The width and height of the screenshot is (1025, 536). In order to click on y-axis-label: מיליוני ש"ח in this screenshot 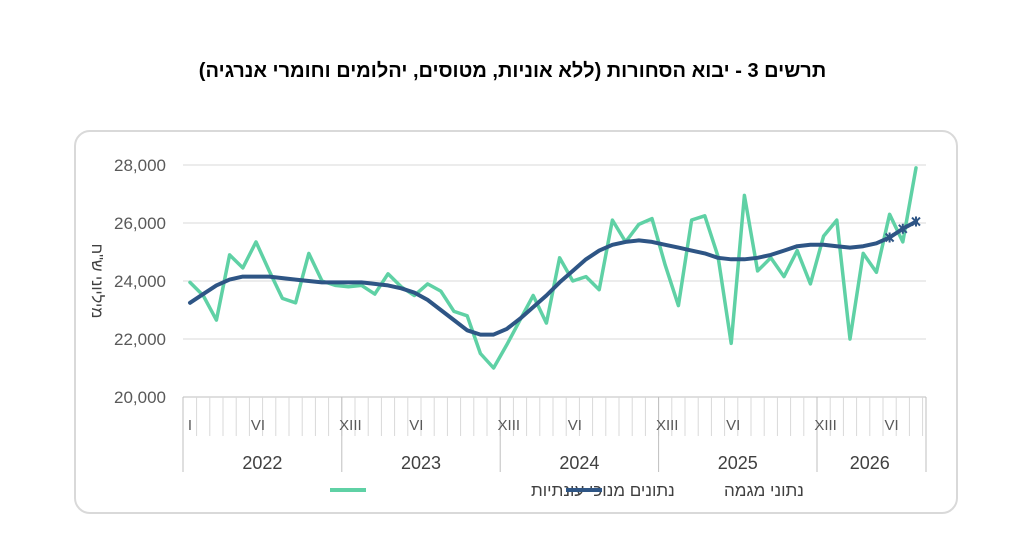, I will do `click(97, 281)`.